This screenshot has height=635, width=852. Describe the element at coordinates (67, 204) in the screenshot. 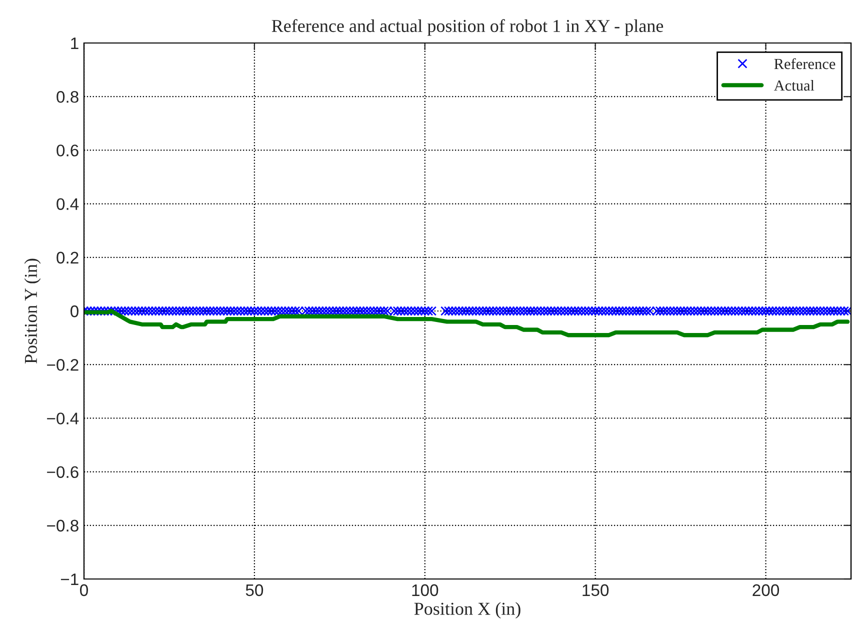

I see `y-tick-label: 0.4` at that location.